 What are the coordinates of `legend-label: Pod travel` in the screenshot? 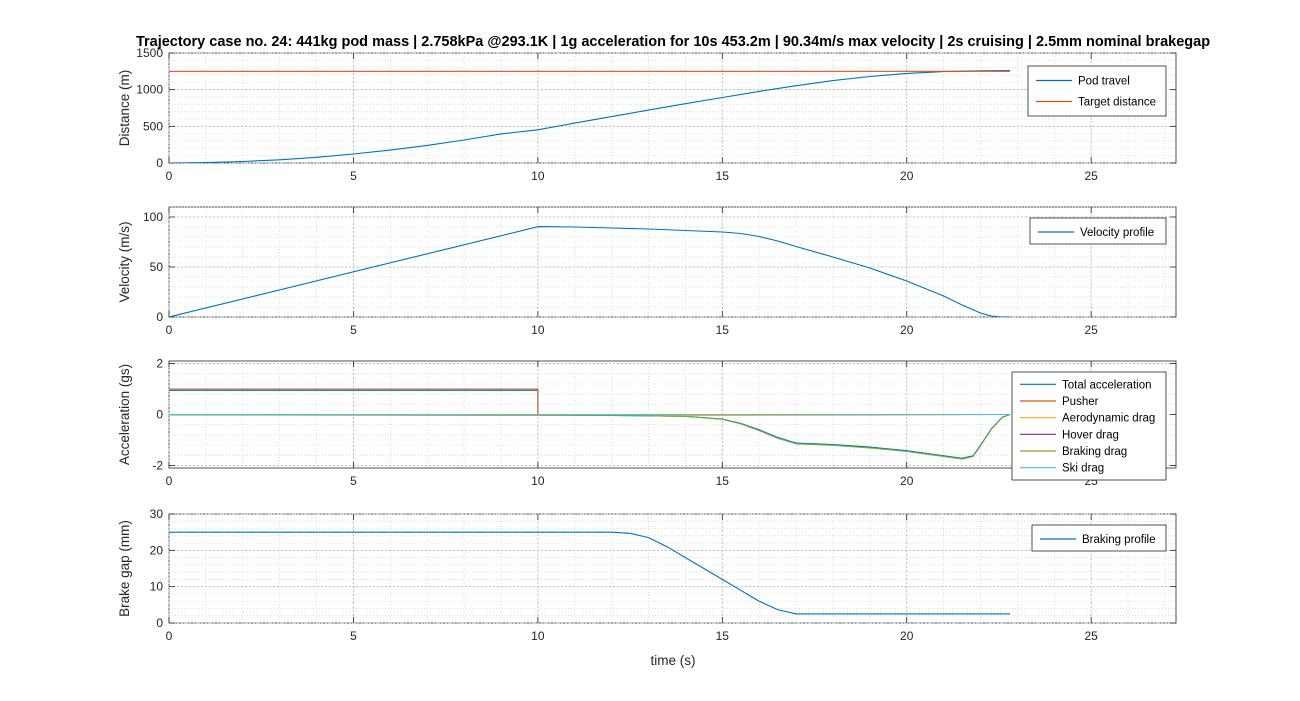 It's located at (1104, 82).